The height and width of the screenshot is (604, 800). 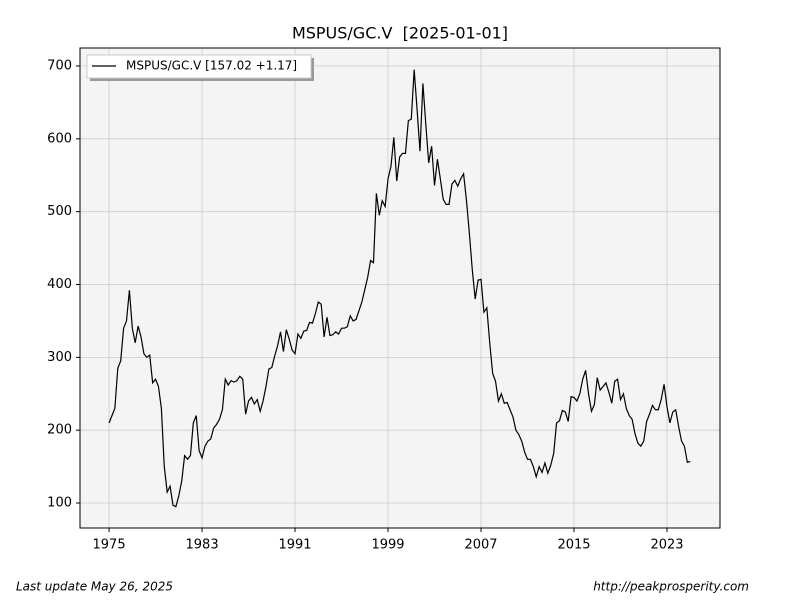 What do you see at coordinates (211, 66) in the screenshot?
I see `legend-label: MSPUS/GC.V [157.02 +1.17]` at bounding box center [211, 66].